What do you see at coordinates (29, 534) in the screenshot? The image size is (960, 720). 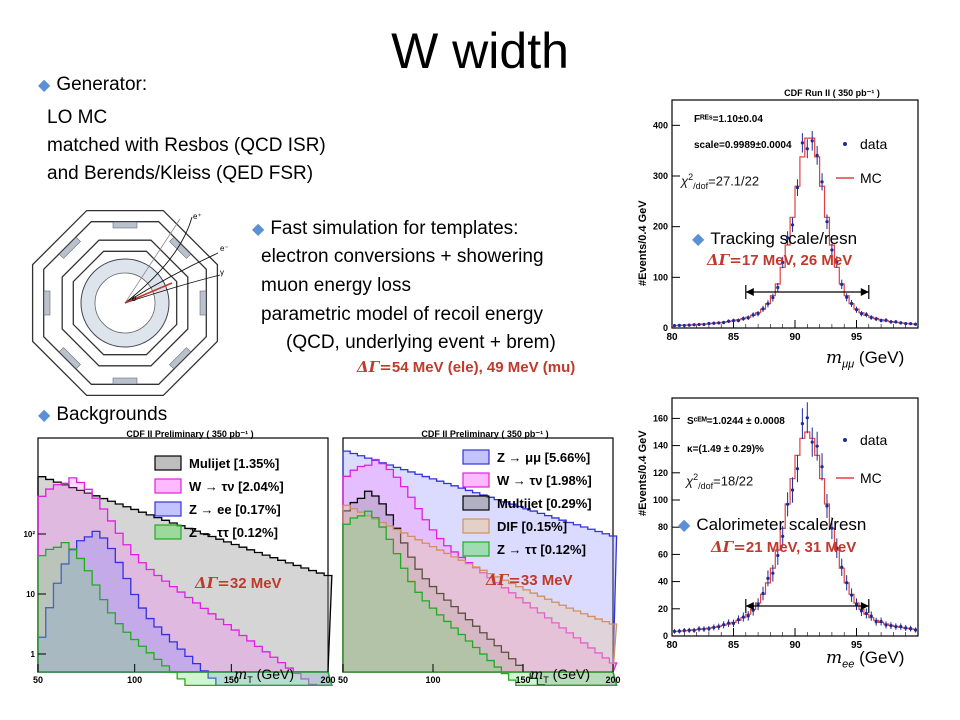 I see `y-tick-label: 10²` at bounding box center [29, 534].